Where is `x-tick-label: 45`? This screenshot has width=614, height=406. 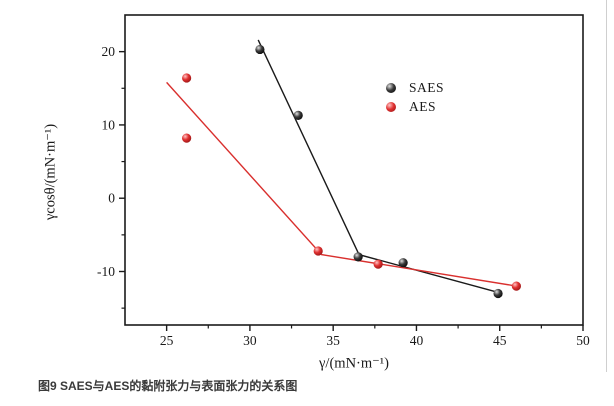 x-tick-label: 45 is located at coordinates (500, 340).